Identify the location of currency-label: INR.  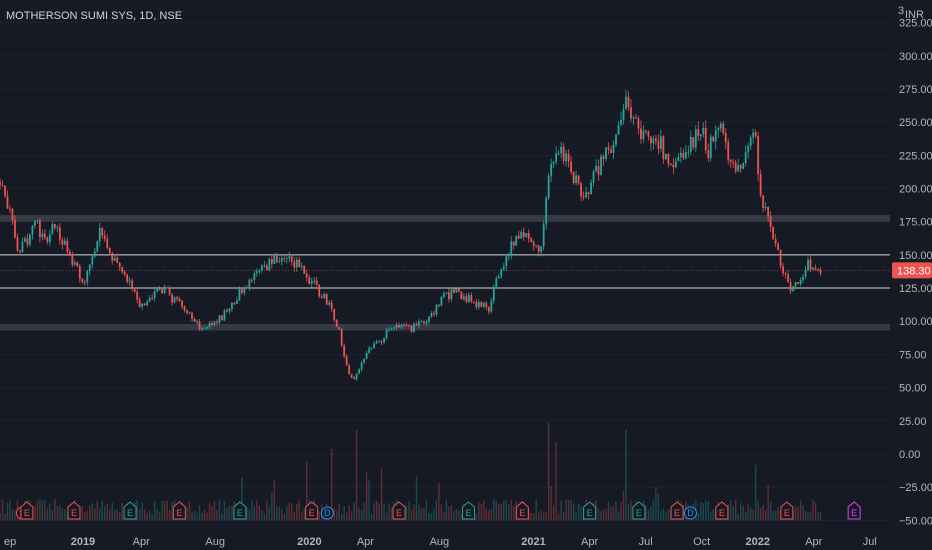
(914, 15).